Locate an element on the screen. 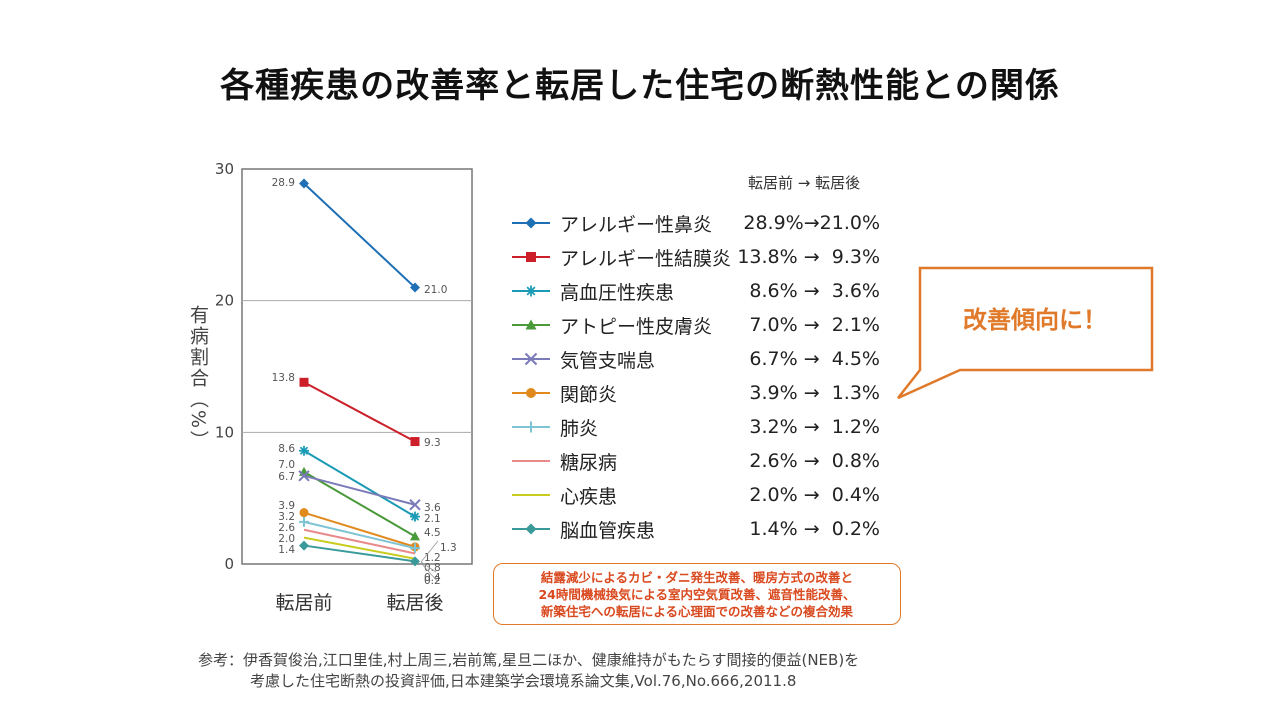 The image size is (1280, 720). effect-note-line: 新築住宅への転居による心理面での改善などの複合効果 is located at coordinates (697, 611).